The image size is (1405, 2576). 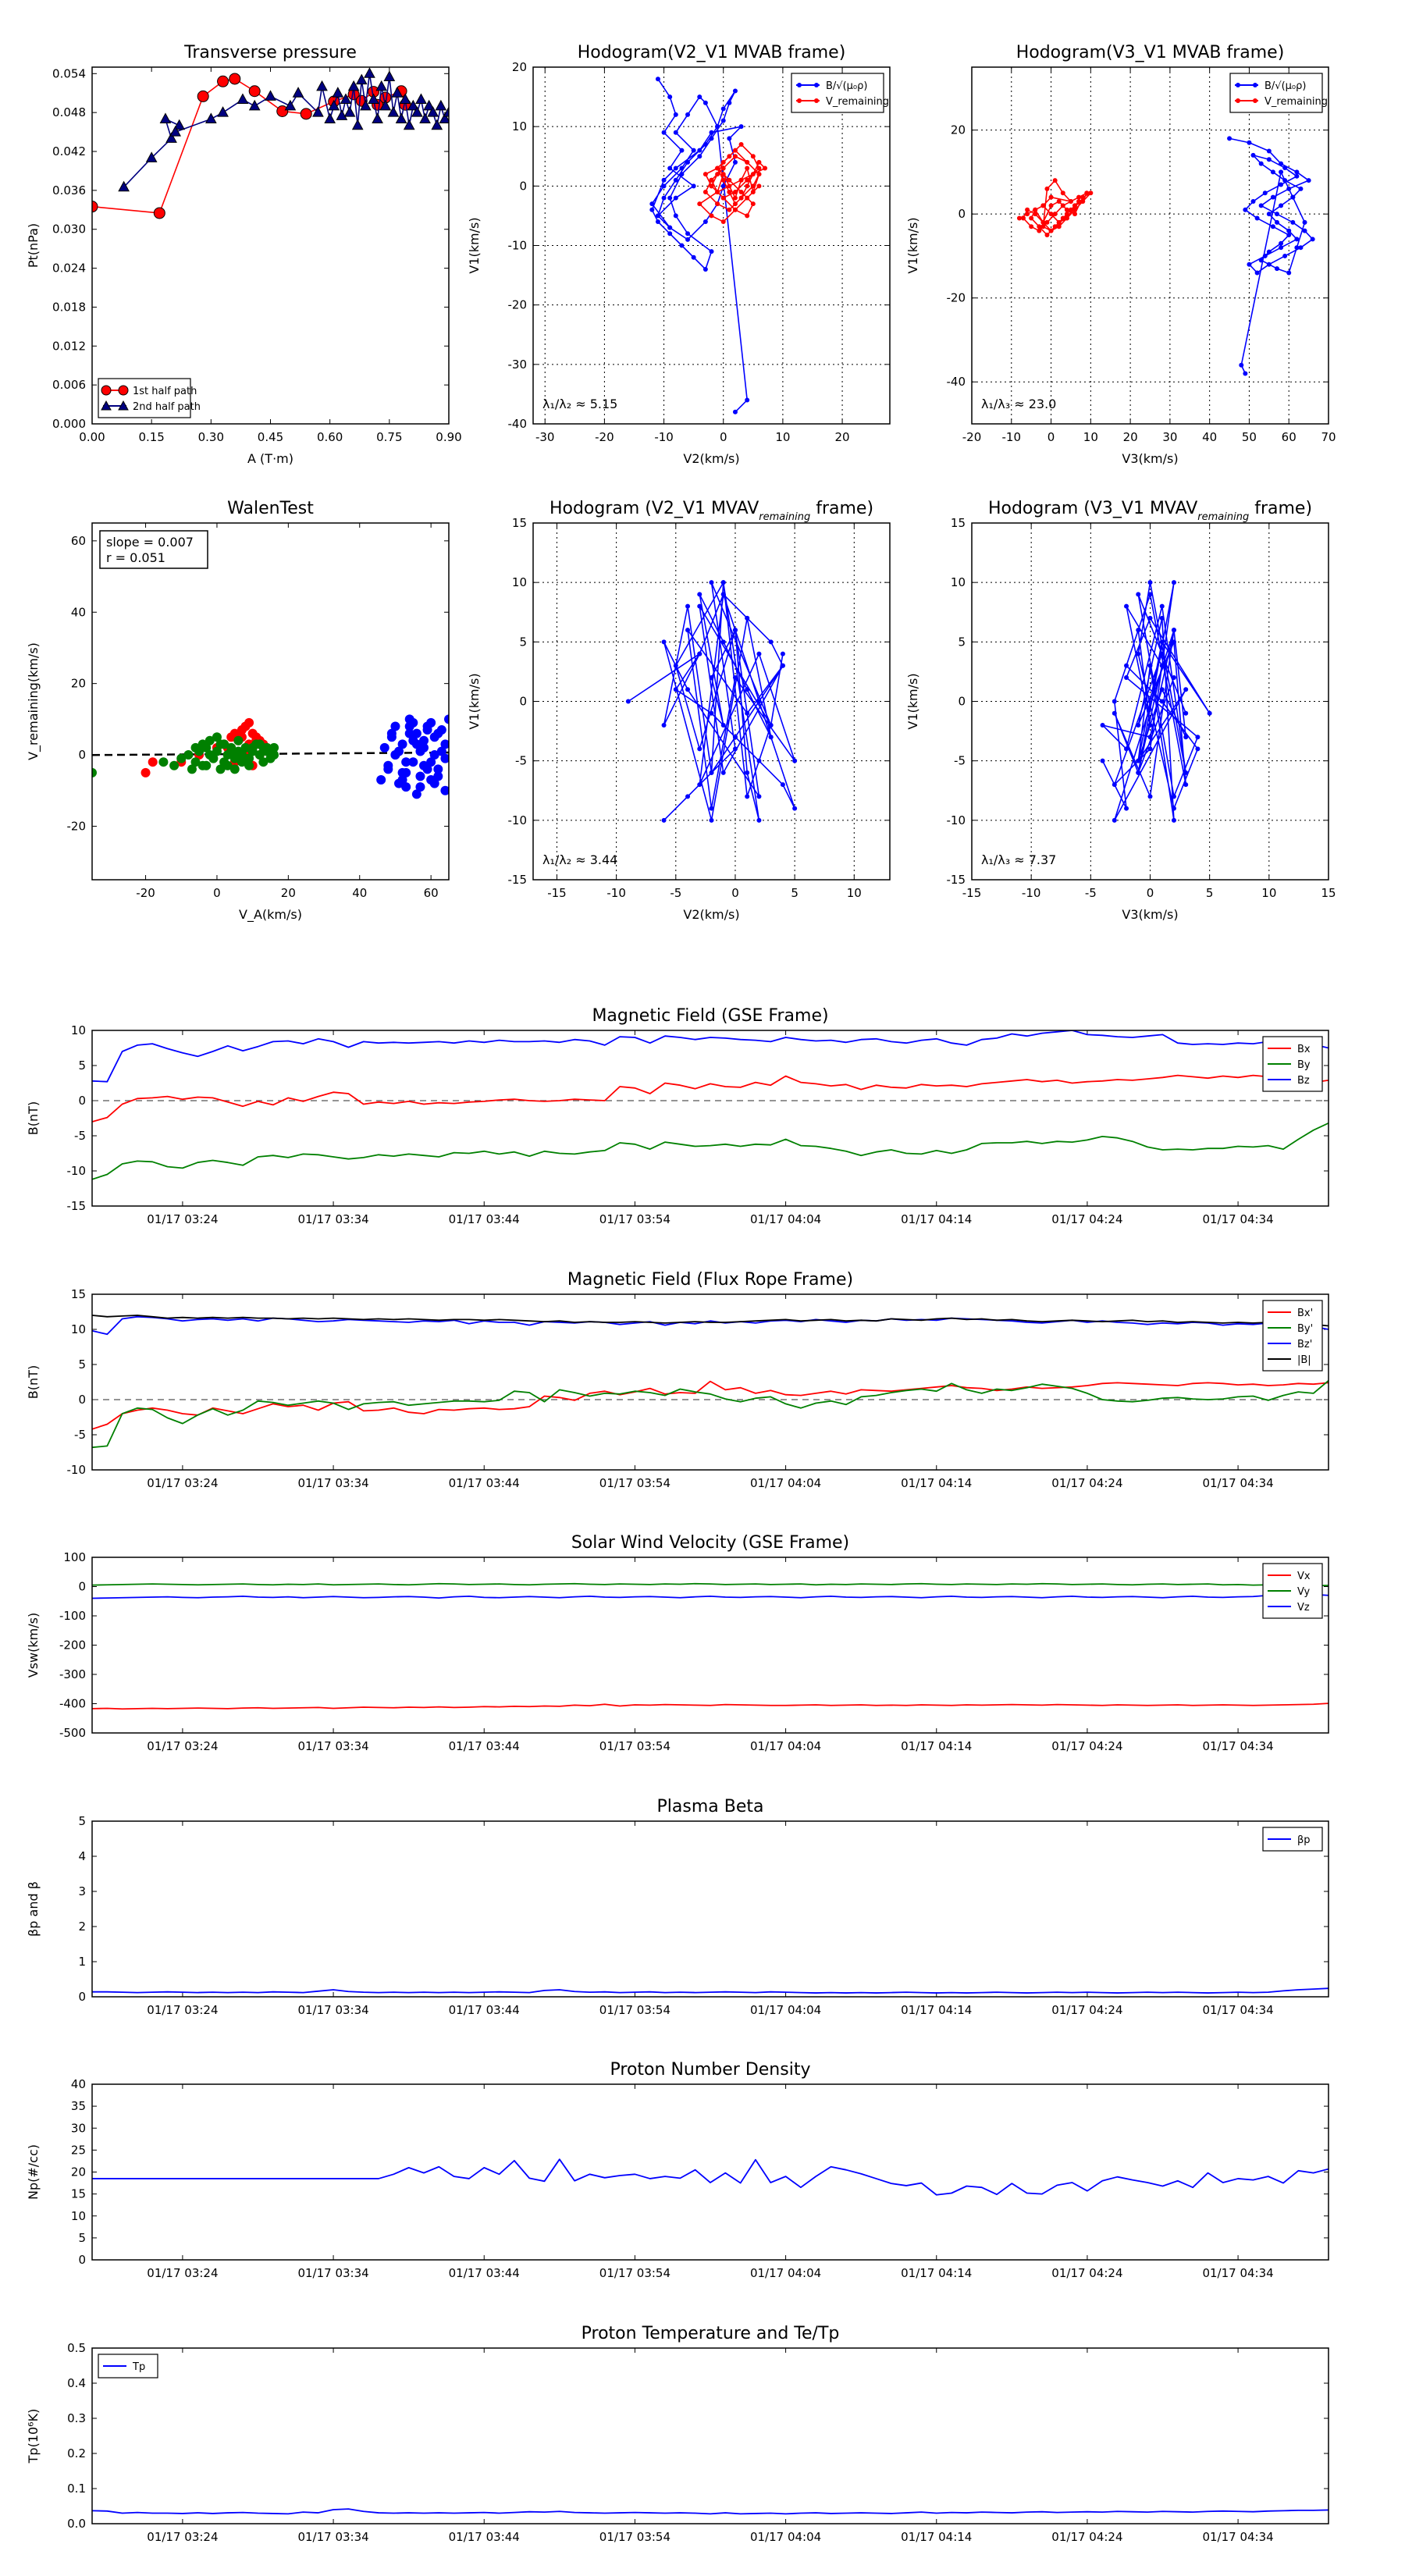 I want to click on tick-label-x: 01/17 03:54, so click(x=635, y=2010).